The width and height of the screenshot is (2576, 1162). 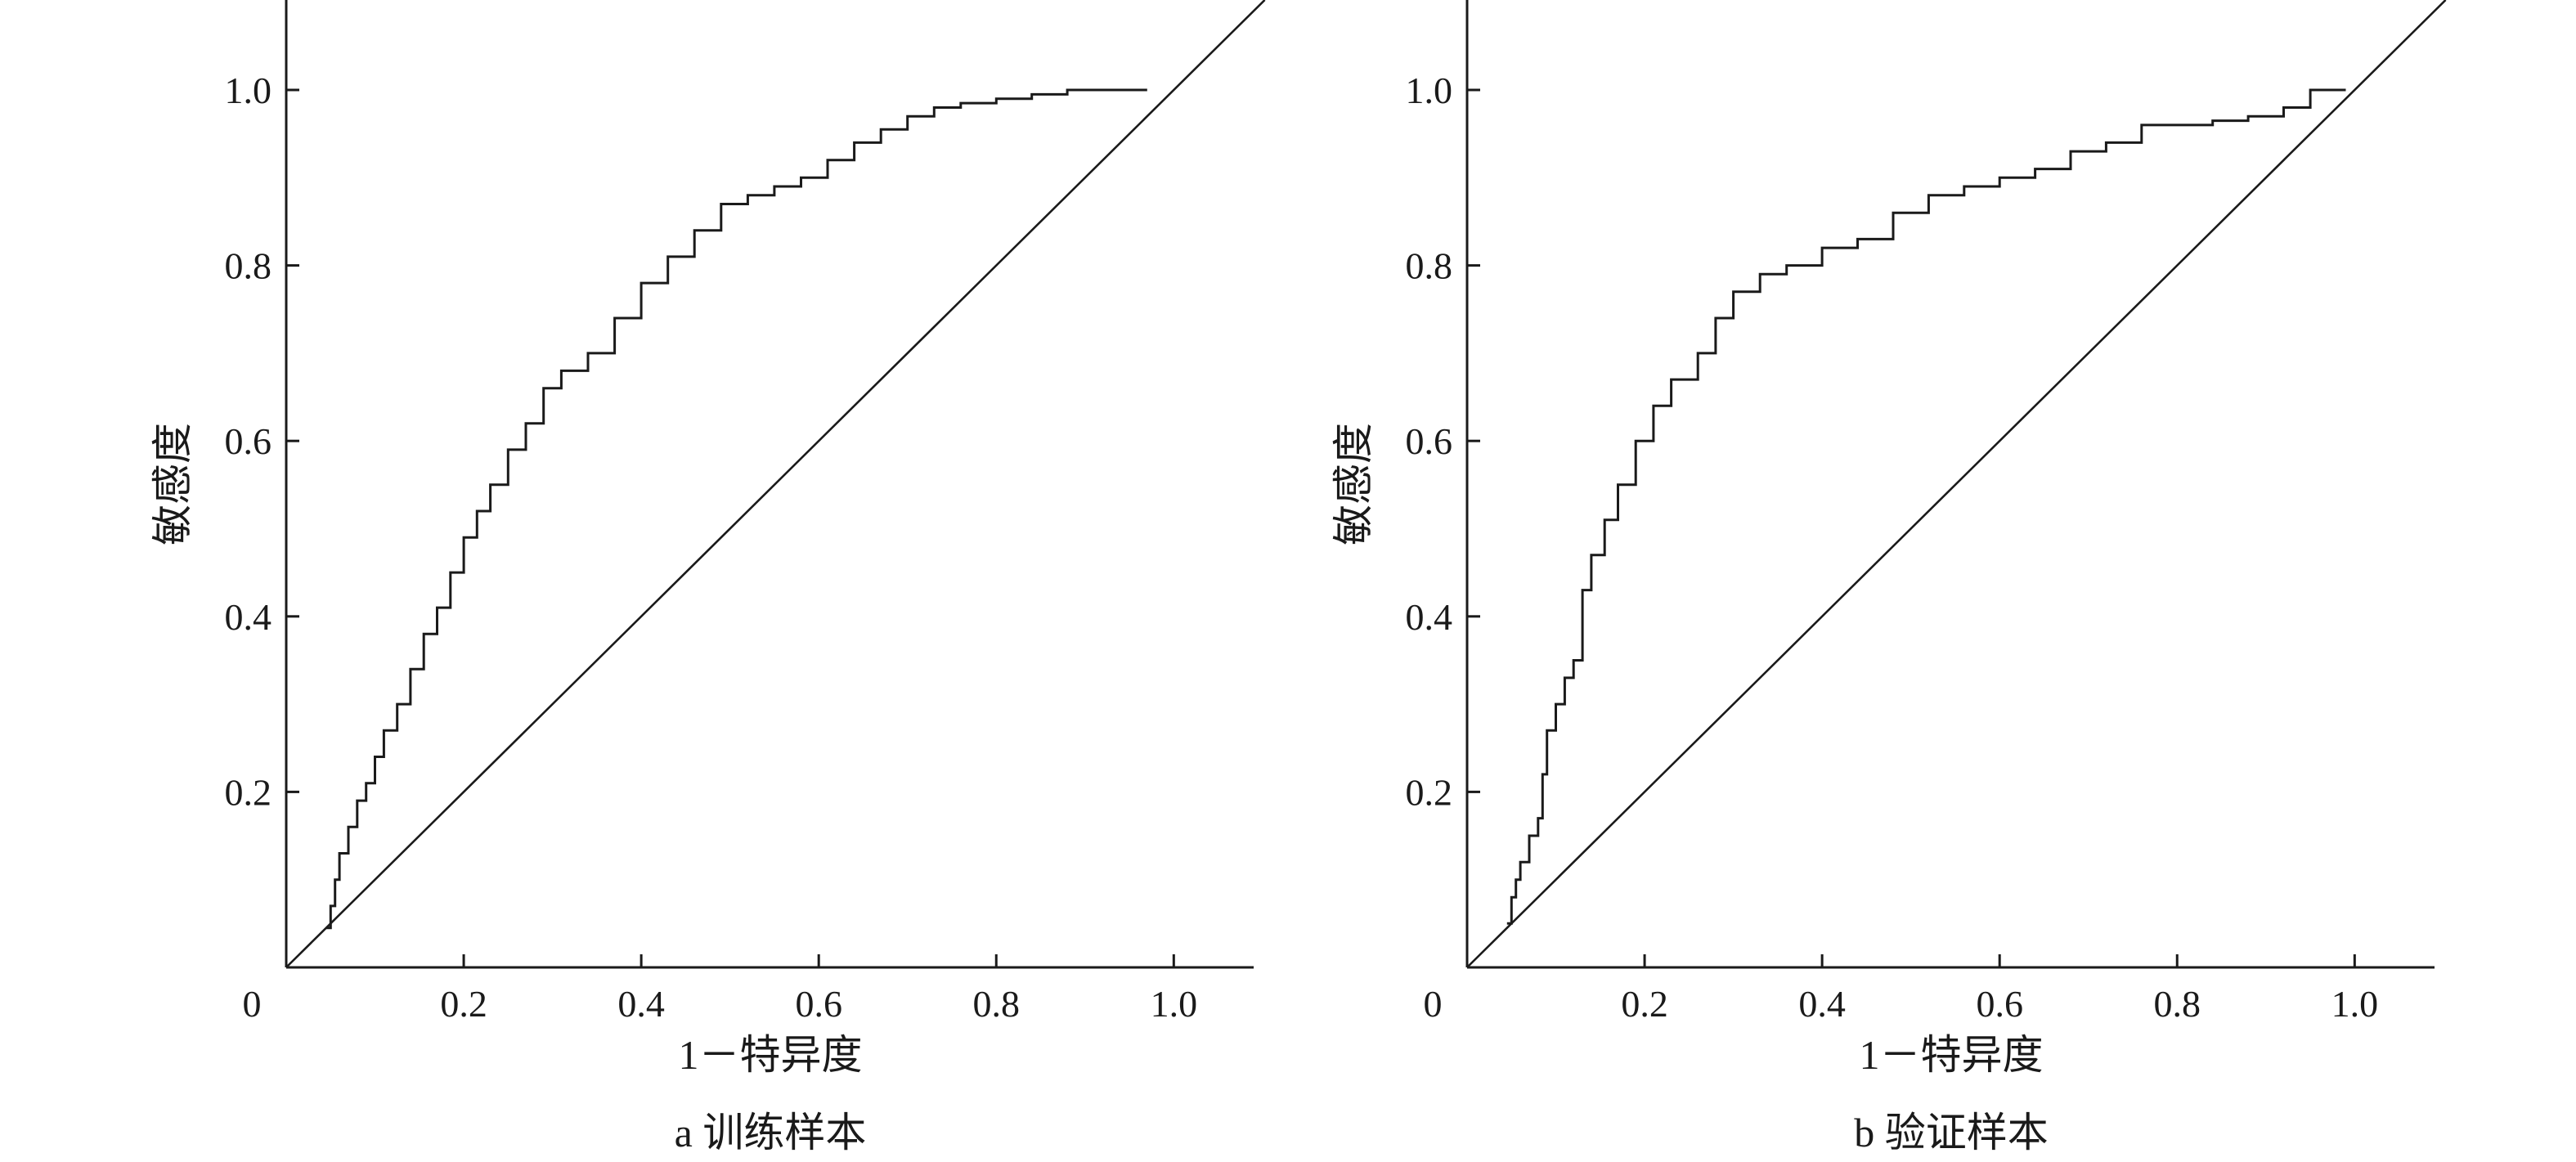 I want to click on panel-caption-b: b 验证样本, so click(x=1951, y=1132).